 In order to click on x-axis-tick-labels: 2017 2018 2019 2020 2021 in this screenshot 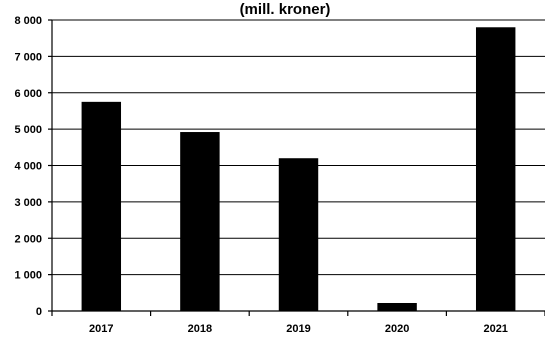, I will do `click(298, 329)`.